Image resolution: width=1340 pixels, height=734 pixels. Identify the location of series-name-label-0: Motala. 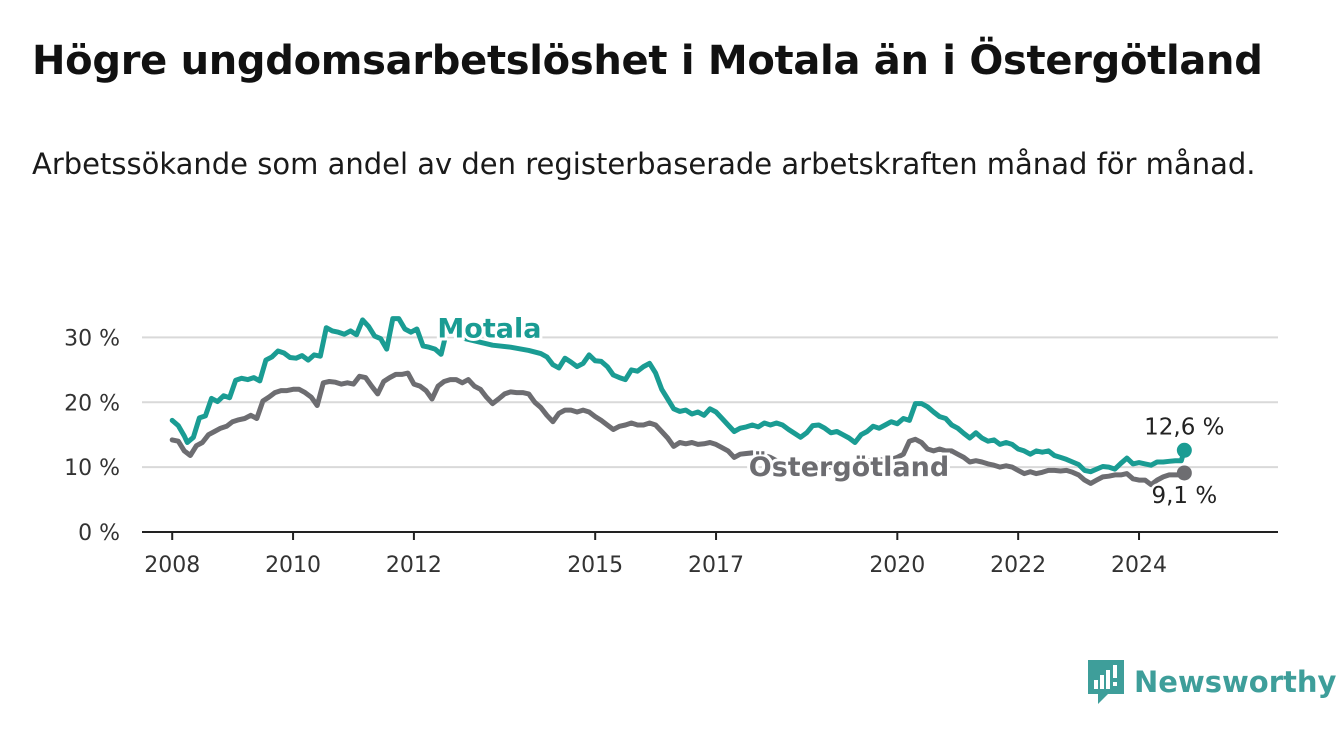
(489, 328).